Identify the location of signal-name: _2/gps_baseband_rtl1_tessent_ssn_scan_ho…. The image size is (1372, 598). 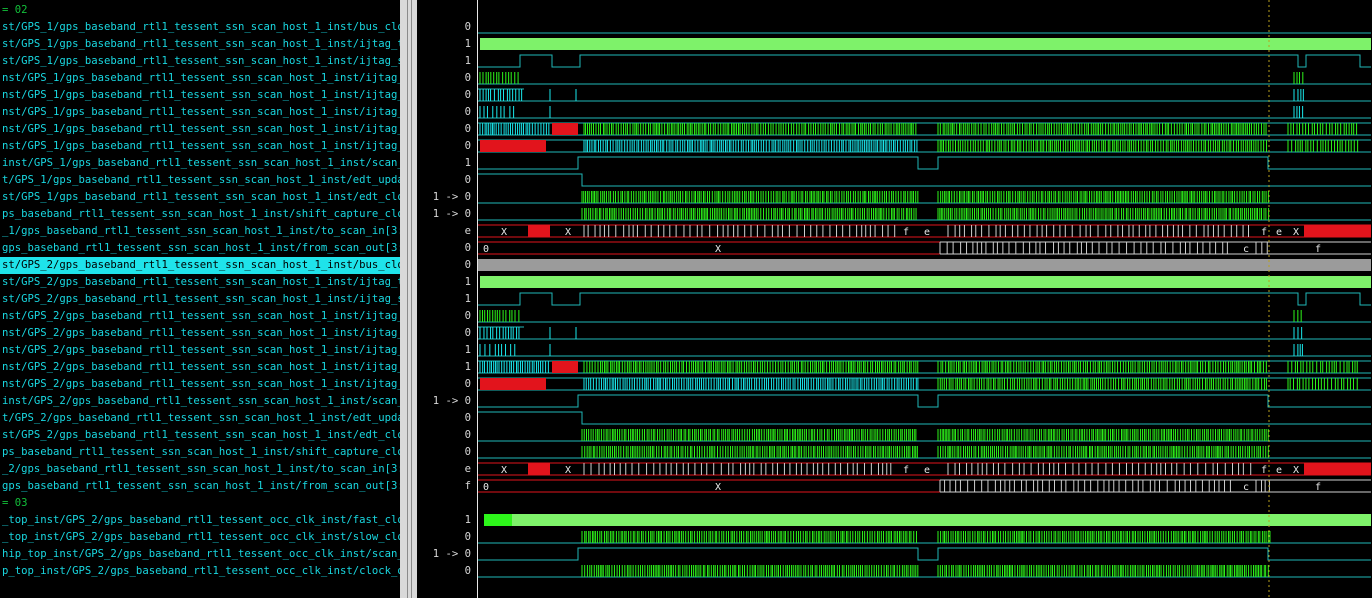
(201, 469).